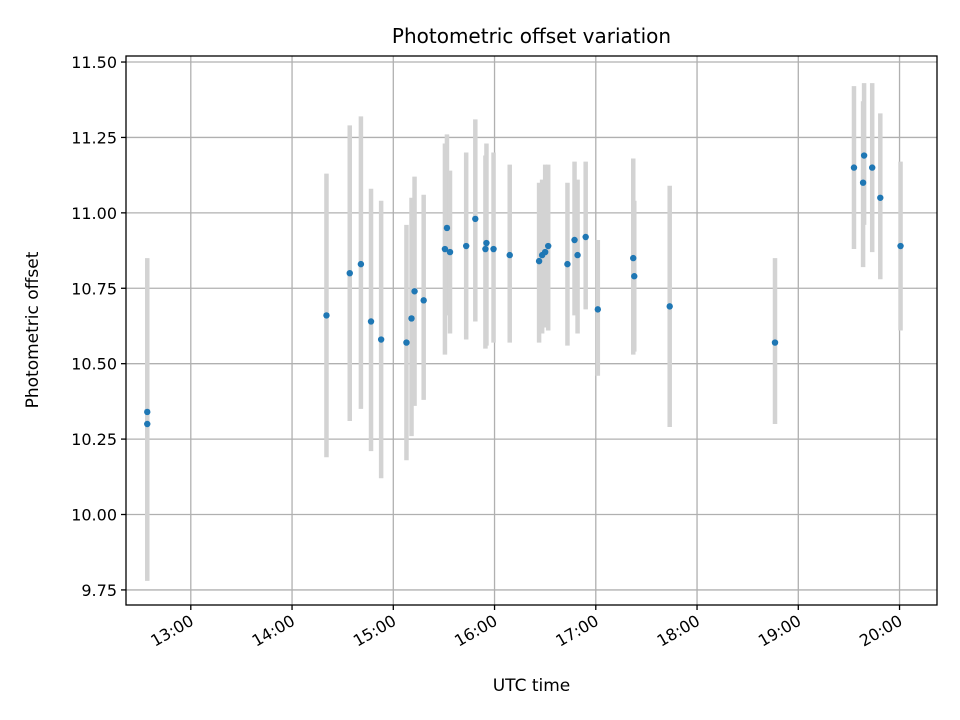  What do you see at coordinates (531, 36) in the screenshot?
I see `chart-title: Photometric offset variation` at bounding box center [531, 36].